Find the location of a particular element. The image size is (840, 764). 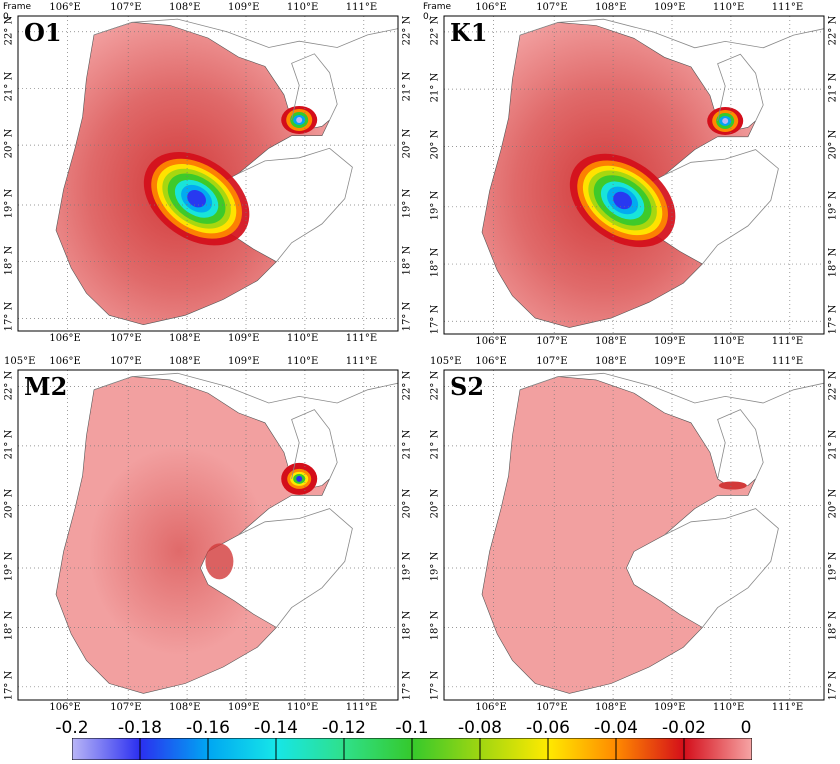

lat-label-left: 22° N is located at coordinates (9, 30).